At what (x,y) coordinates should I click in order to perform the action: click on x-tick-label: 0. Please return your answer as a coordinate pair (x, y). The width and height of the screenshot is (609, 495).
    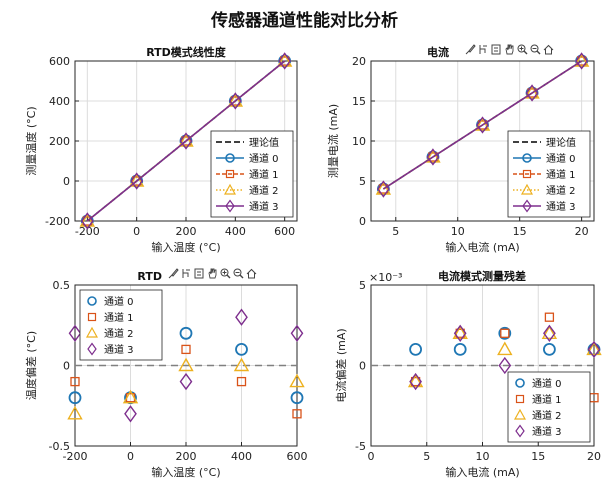
    Looking at the image, I should click on (371, 456).